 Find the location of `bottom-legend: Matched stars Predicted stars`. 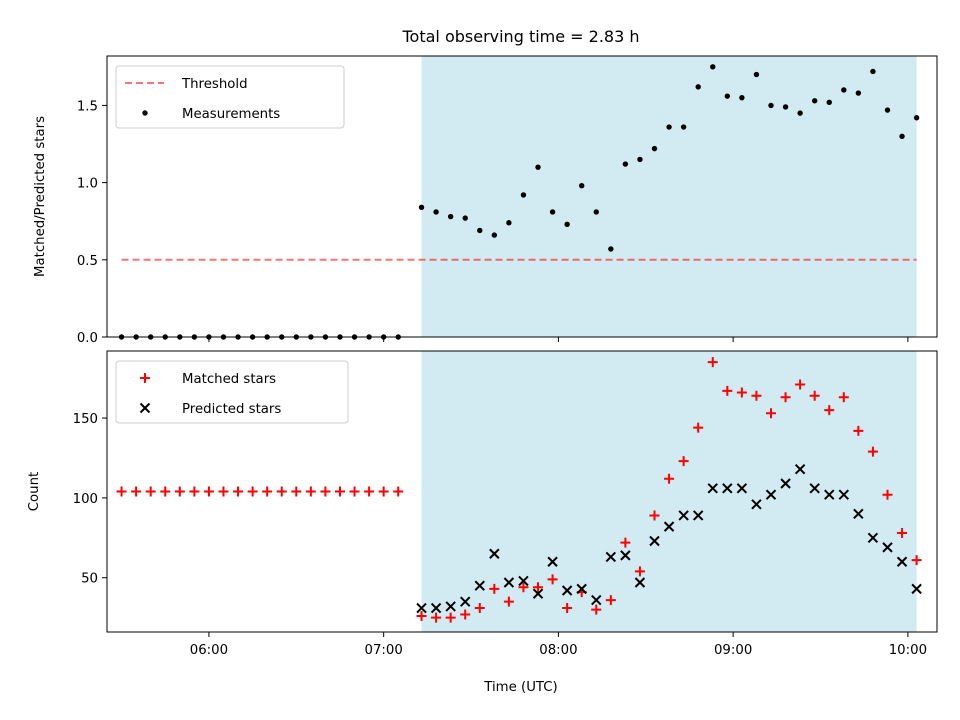

bottom-legend: Matched stars Predicted stars is located at coordinates (232, 392).